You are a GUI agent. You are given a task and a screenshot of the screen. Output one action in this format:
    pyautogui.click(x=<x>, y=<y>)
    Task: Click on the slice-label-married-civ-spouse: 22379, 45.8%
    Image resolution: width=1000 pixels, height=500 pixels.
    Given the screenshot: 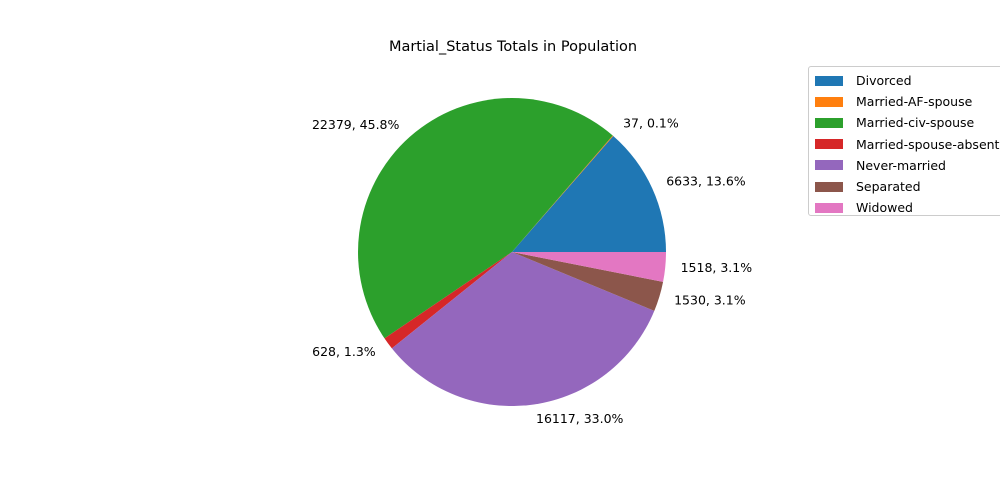 What is the action you would take?
    pyautogui.click(x=356, y=124)
    